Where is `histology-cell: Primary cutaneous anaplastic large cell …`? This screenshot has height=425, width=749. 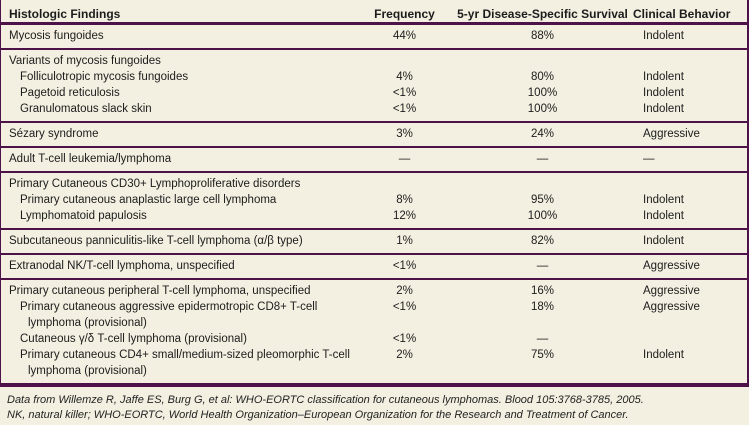 histology-cell: Primary cutaneous anaplastic large cell … is located at coordinates (148, 200).